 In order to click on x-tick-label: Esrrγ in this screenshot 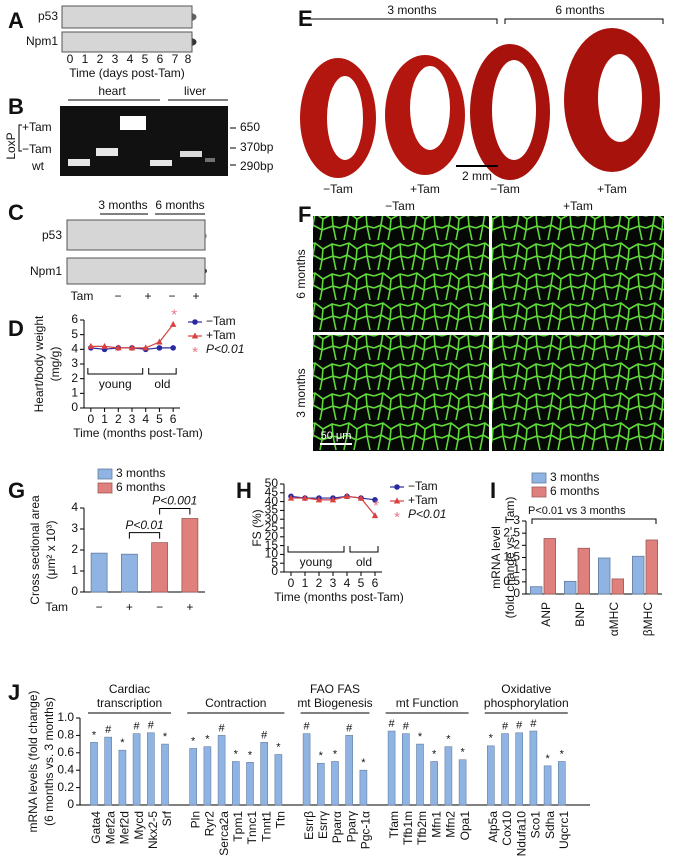, I will do `click(323, 825)`.